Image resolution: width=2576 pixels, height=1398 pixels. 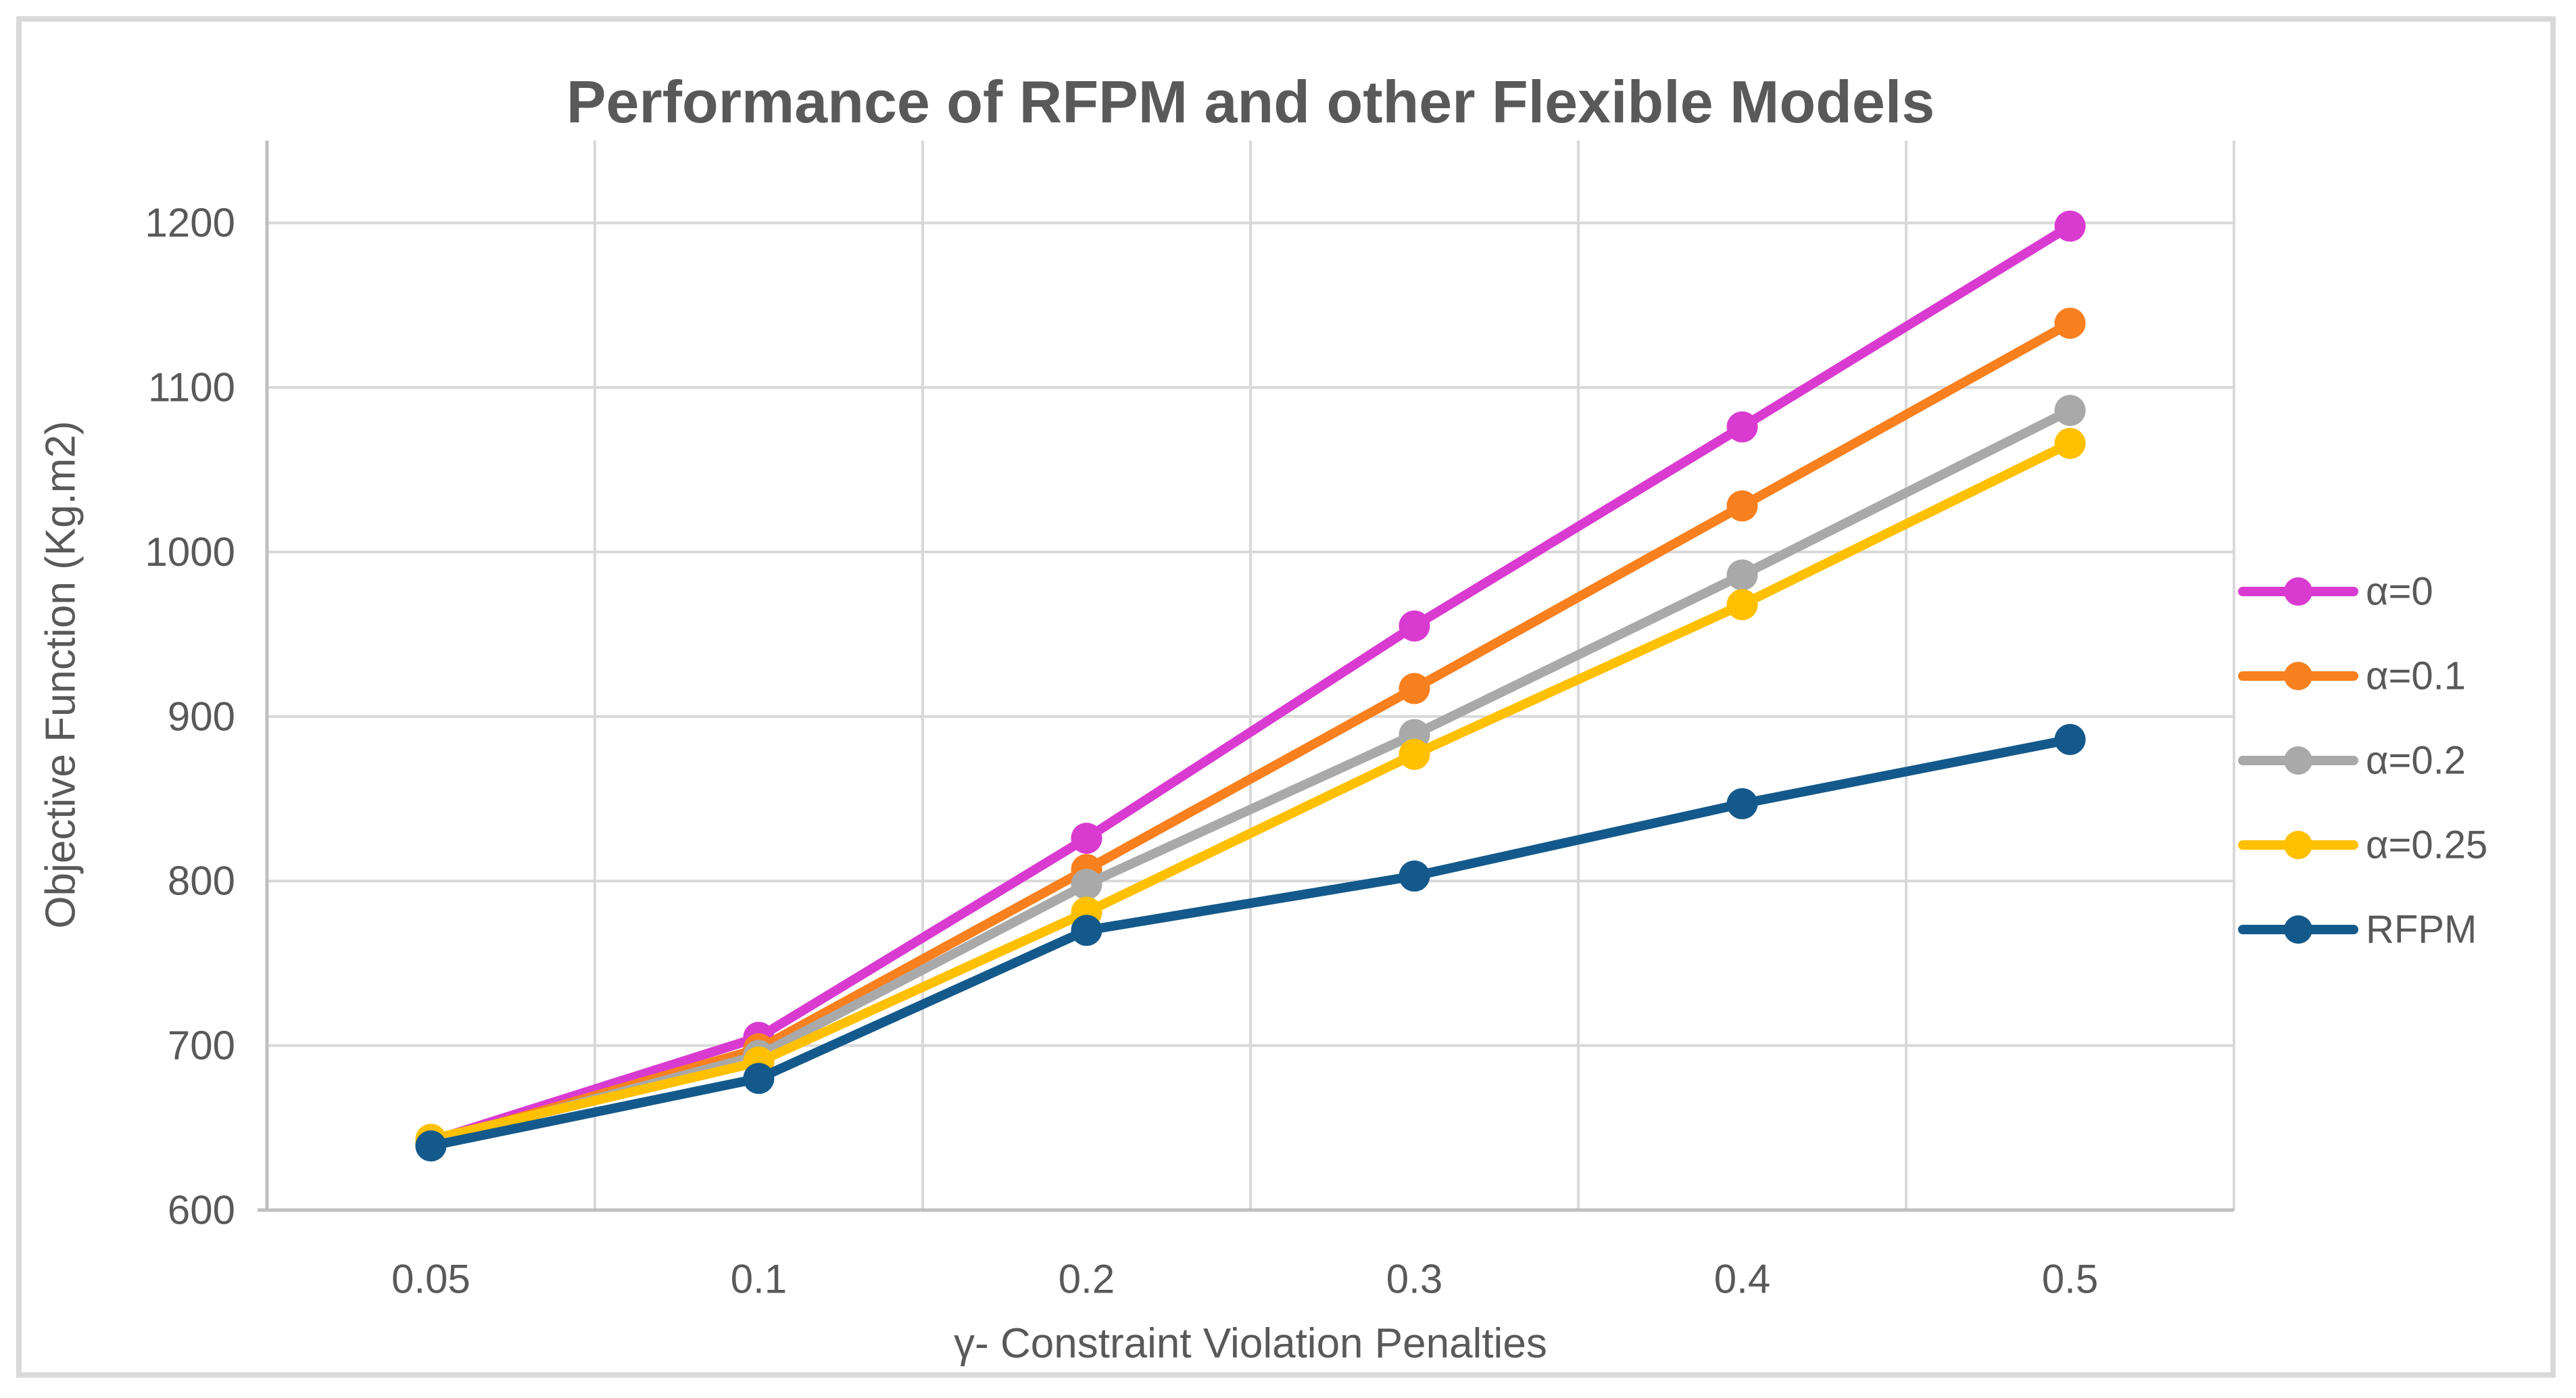 What do you see at coordinates (190, 223) in the screenshot?
I see `y-tick-1200: 1200` at bounding box center [190, 223].